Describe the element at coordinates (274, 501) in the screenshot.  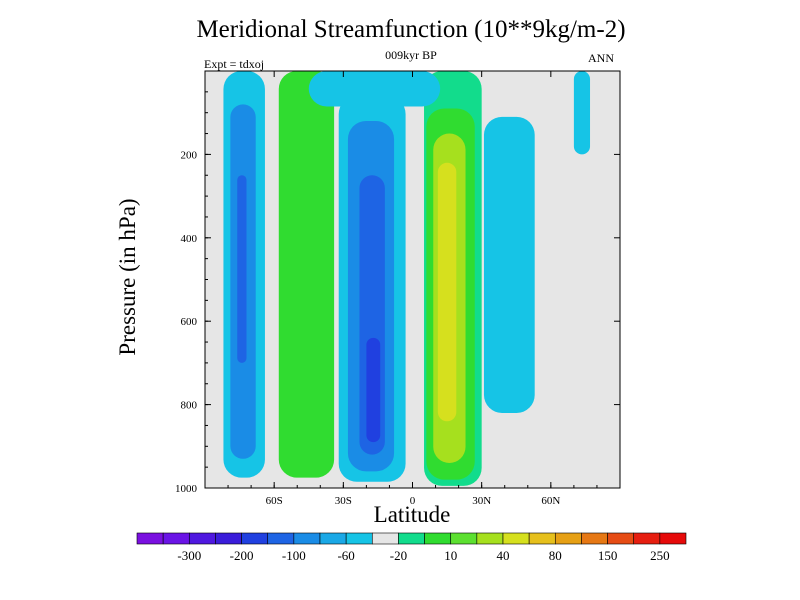
I see `x-tick-label: 60S` at that location.